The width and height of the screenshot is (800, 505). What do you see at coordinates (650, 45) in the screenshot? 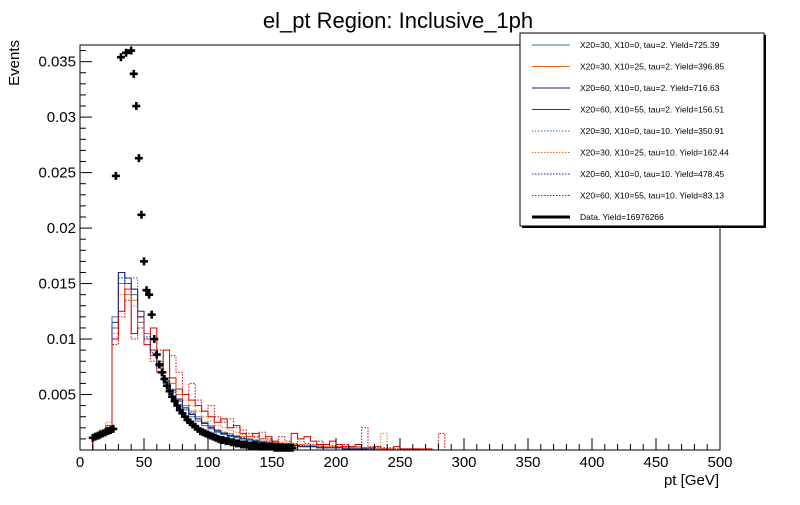
I see `legend-entry-label: X20=30, X10=0, tau=2. Yield=725.39` at bounding box center [650, 45].